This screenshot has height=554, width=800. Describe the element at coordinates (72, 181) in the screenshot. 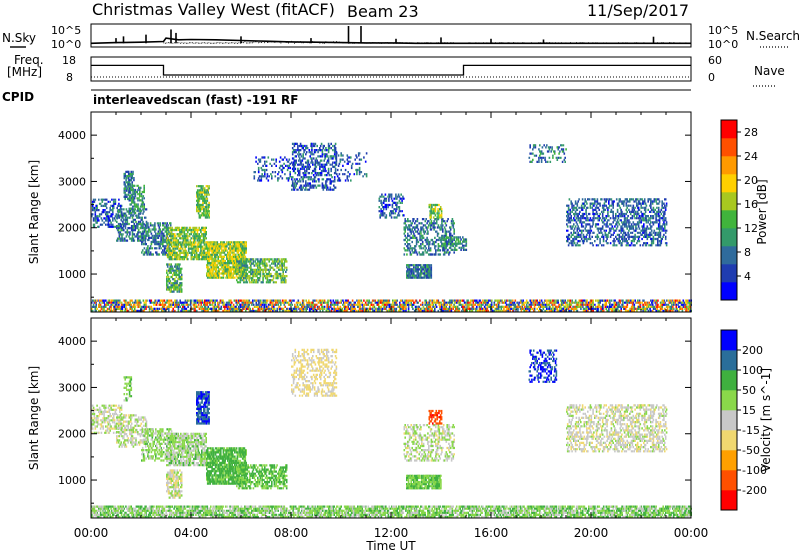

I see `y-tick-label: 3000` at that location.